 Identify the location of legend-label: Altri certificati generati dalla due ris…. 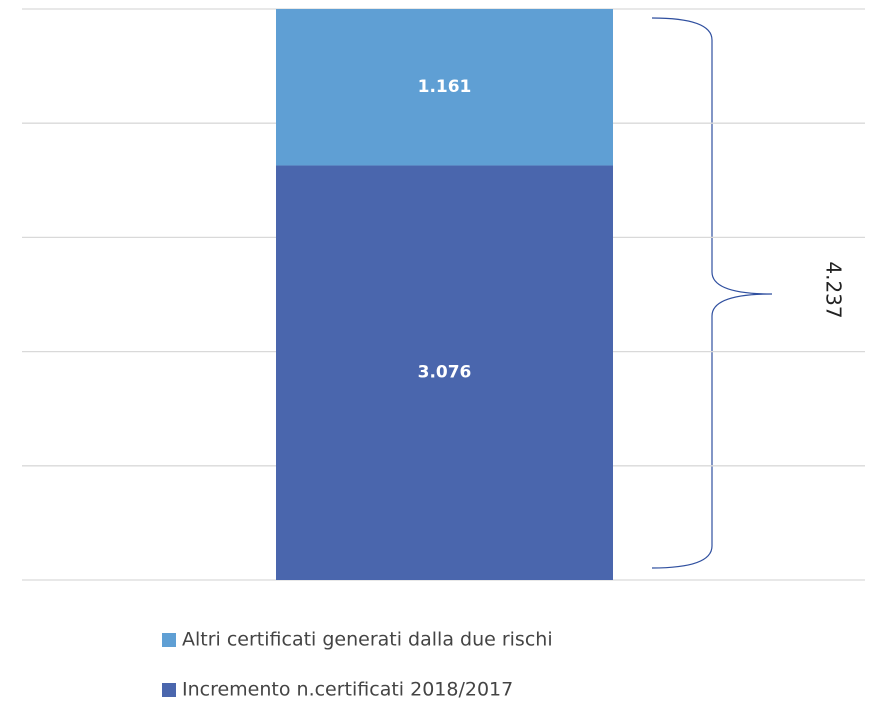
(367, 640).